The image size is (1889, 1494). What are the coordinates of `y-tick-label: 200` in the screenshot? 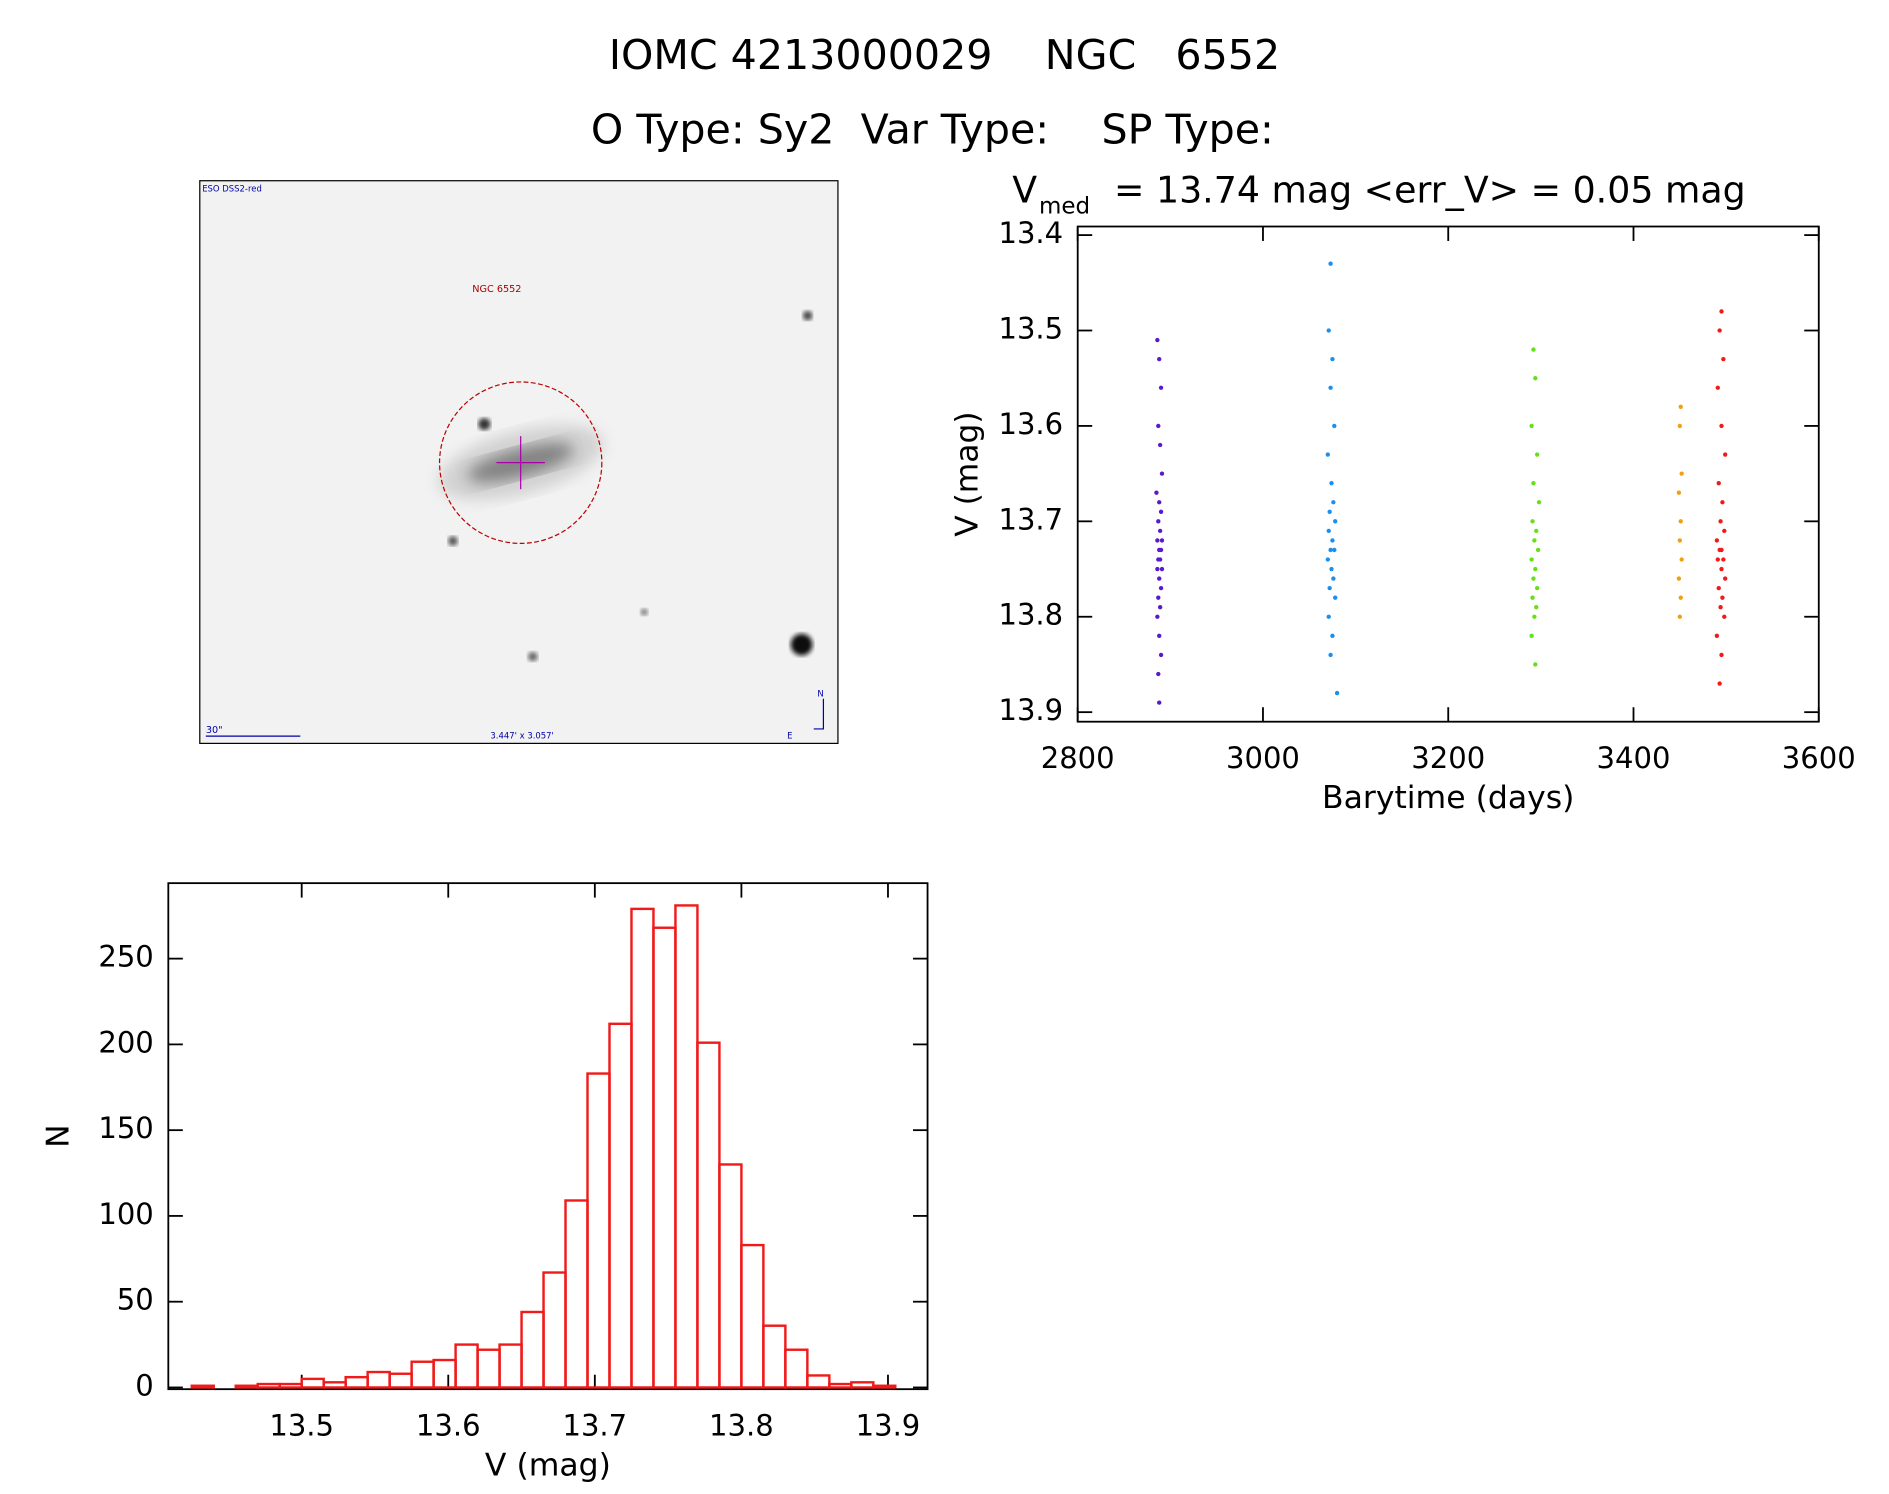 It's located at (125, 1042).